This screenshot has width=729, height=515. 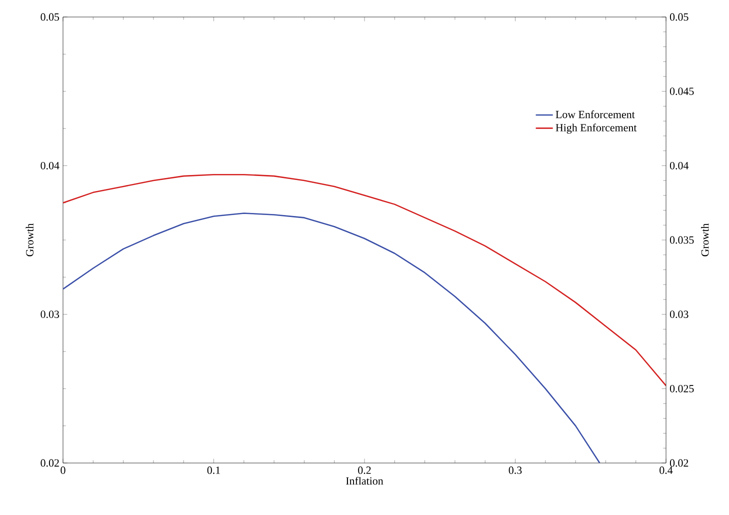 I want to click on legend-label: Low Enforcement, so click(x=595, y=114).